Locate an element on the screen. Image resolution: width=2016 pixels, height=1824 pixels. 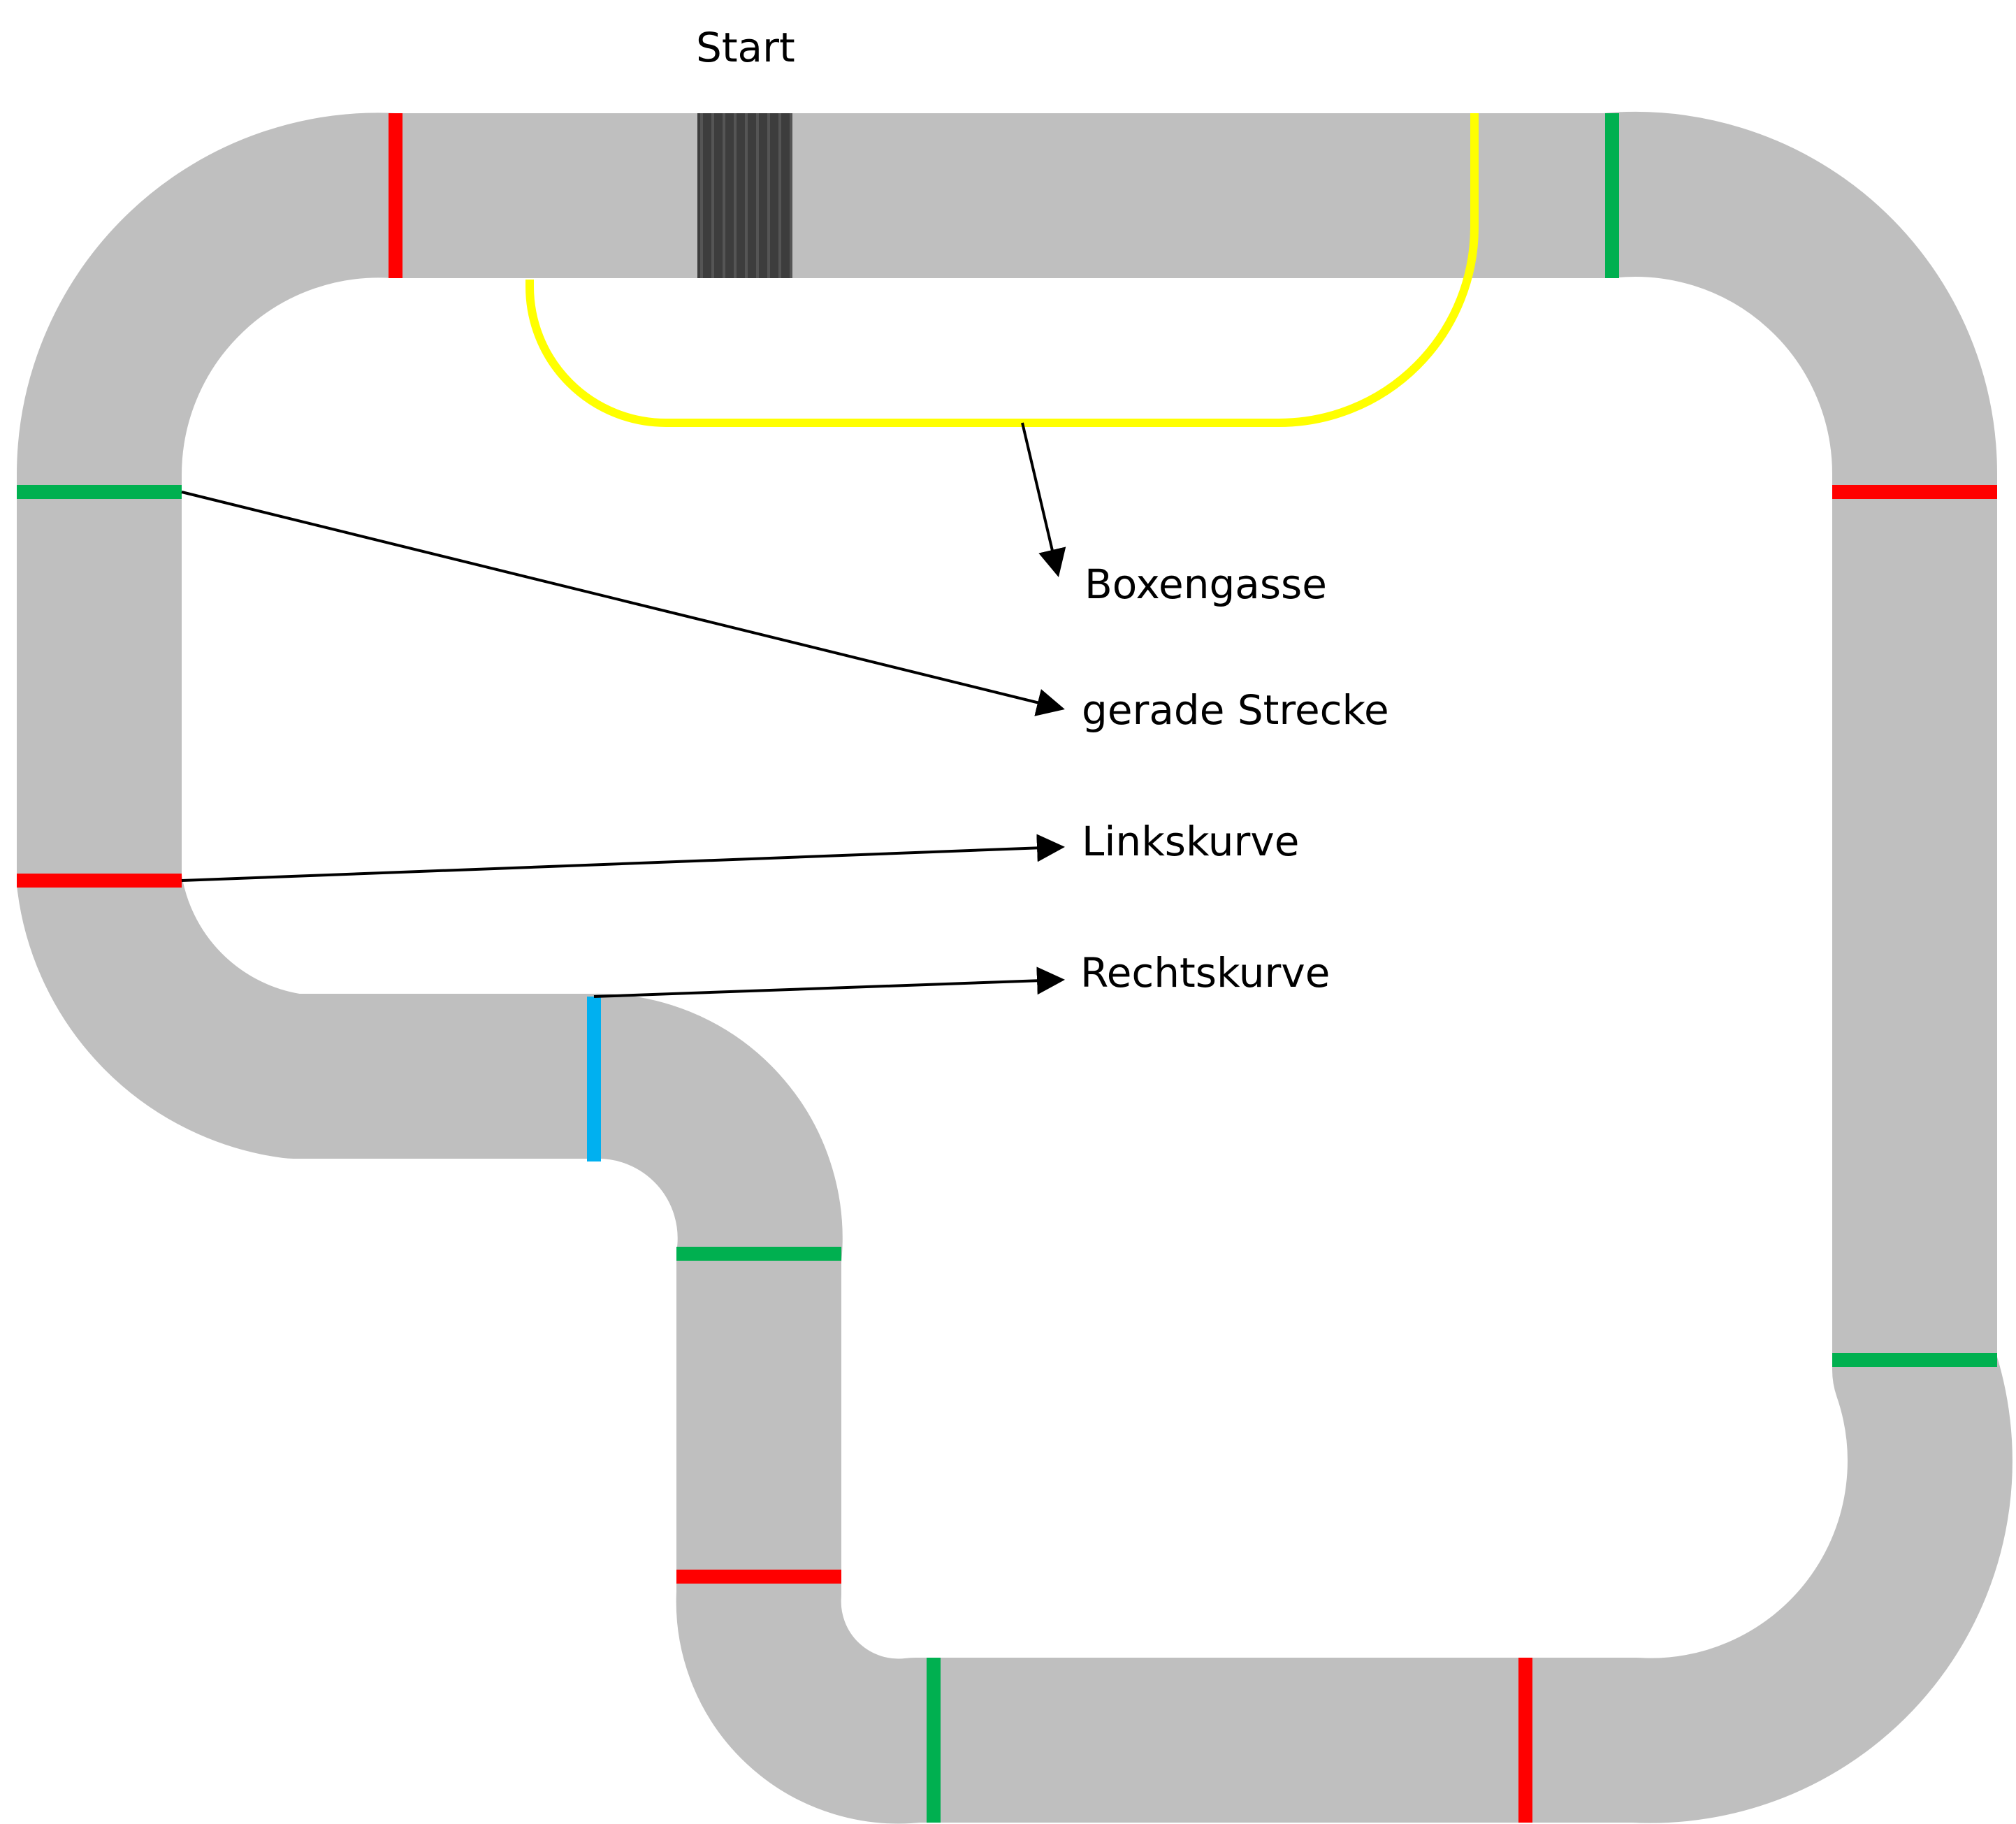
straight-label: gerade Strecke is located at coordinates (1235, 710).